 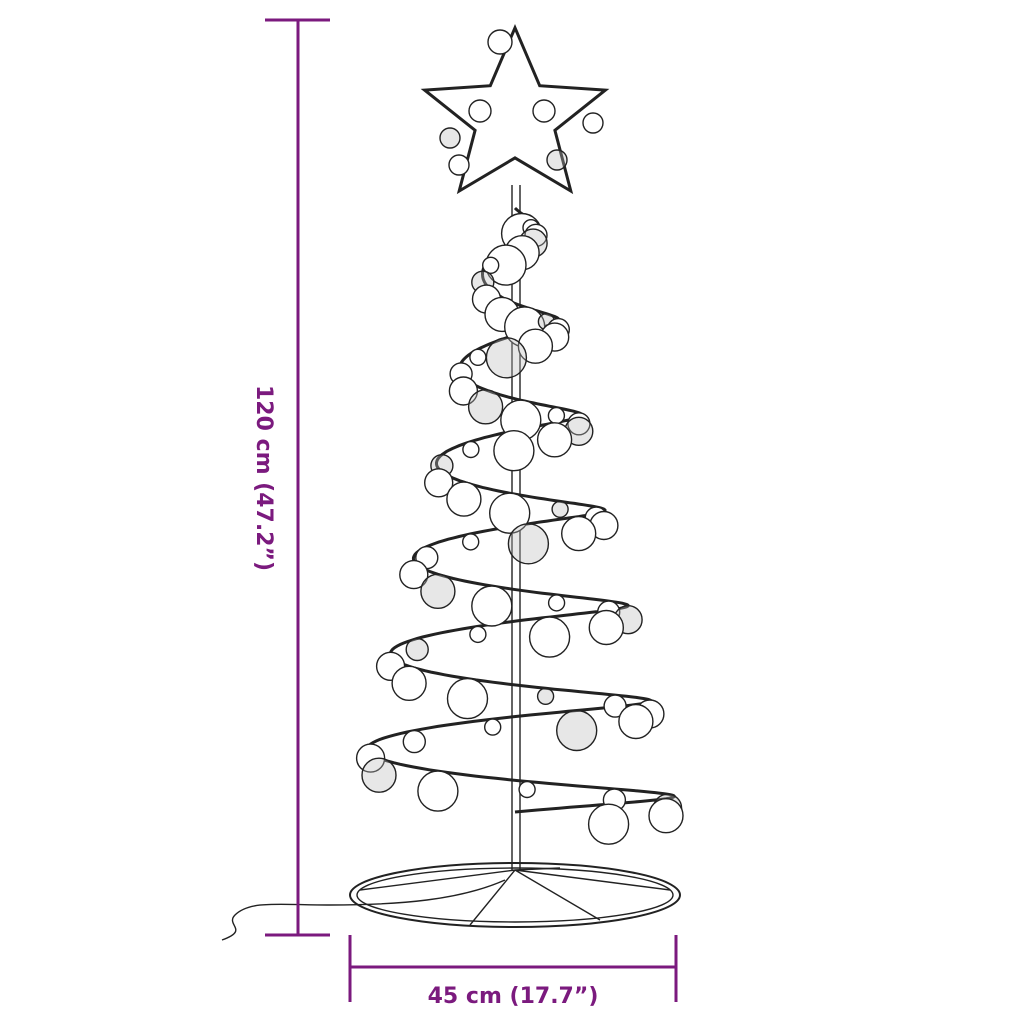 What do you see at coordinates (513, 996) in the screenshot?
I see `width-label: 45 cm (17.7”)` at bounding box center [513, 996].